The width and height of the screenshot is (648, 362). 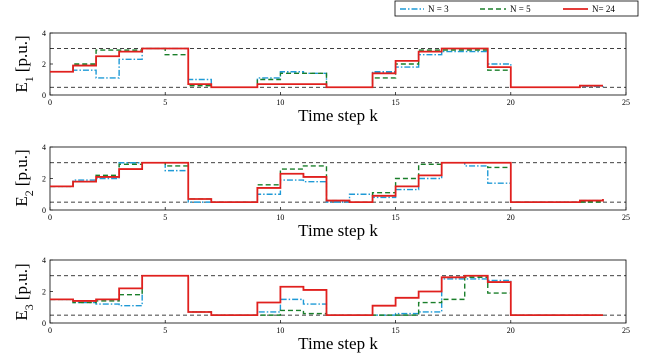 I want to click on y-axis-label: E2 [p.u.], so click(x=24, y=177).